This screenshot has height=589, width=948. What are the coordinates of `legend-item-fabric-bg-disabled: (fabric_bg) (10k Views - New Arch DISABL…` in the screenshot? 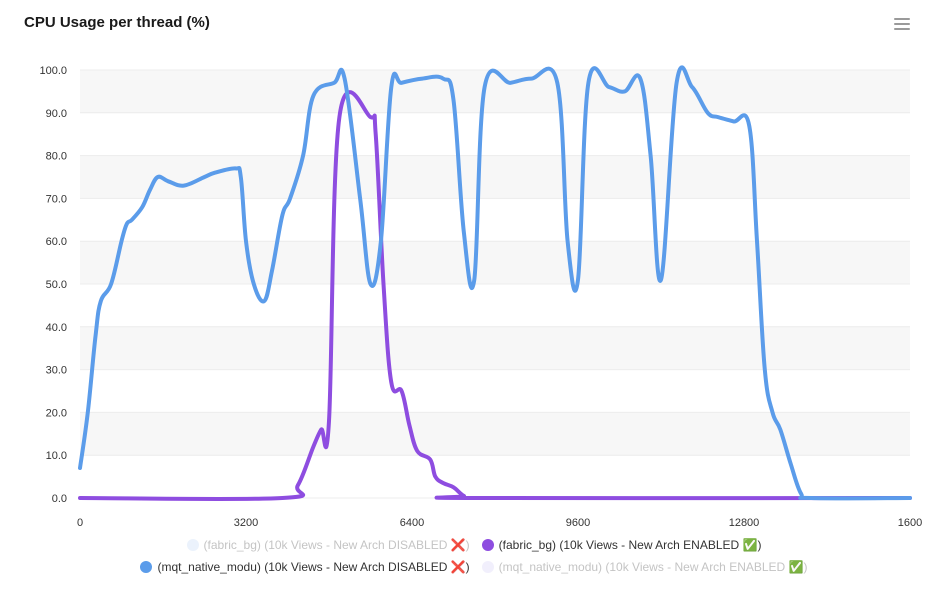 It's located at (328, 545).